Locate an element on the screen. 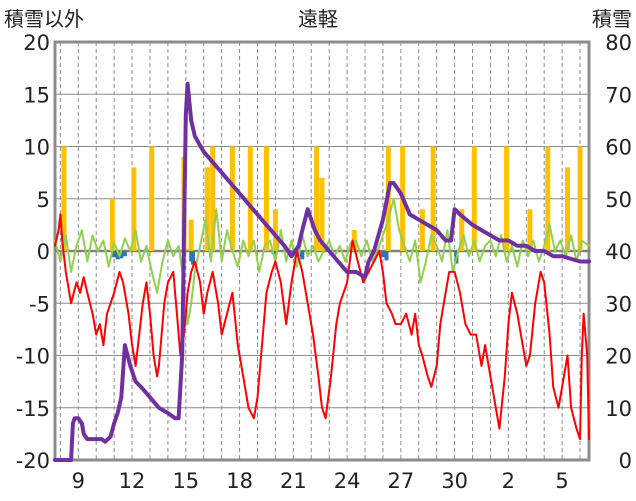 The height and width of the screenshot is (501, 636). right-tick-label: 0 is located at coordinates (625, 461).